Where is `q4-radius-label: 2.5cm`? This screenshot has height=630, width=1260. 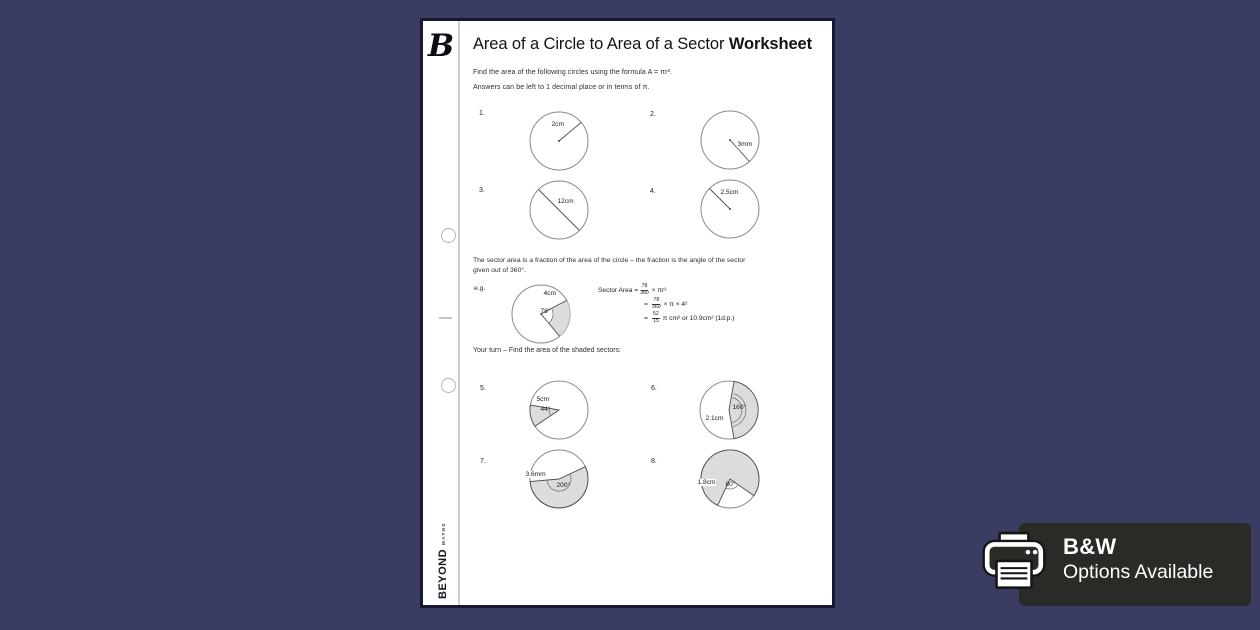 q4-radius-label: 2.5cm is located at coordinates (729, 192).